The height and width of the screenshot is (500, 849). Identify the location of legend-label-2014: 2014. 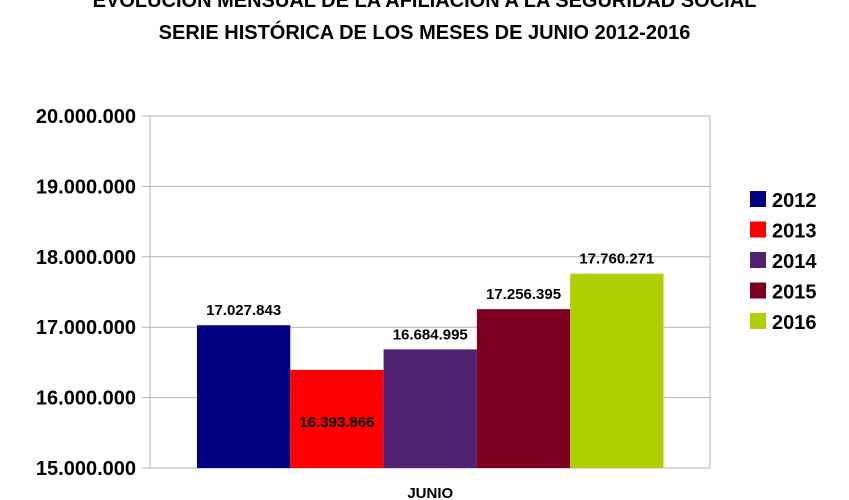
(794, 262).